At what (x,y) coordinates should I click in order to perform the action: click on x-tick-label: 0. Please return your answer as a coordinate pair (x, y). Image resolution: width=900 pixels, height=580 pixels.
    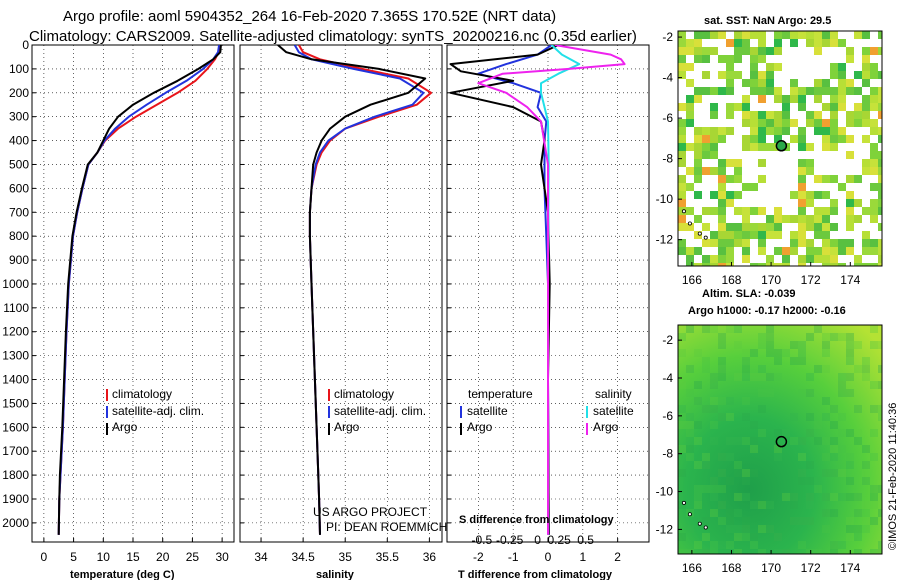
    Looking at the image, I should click on (44, 557).